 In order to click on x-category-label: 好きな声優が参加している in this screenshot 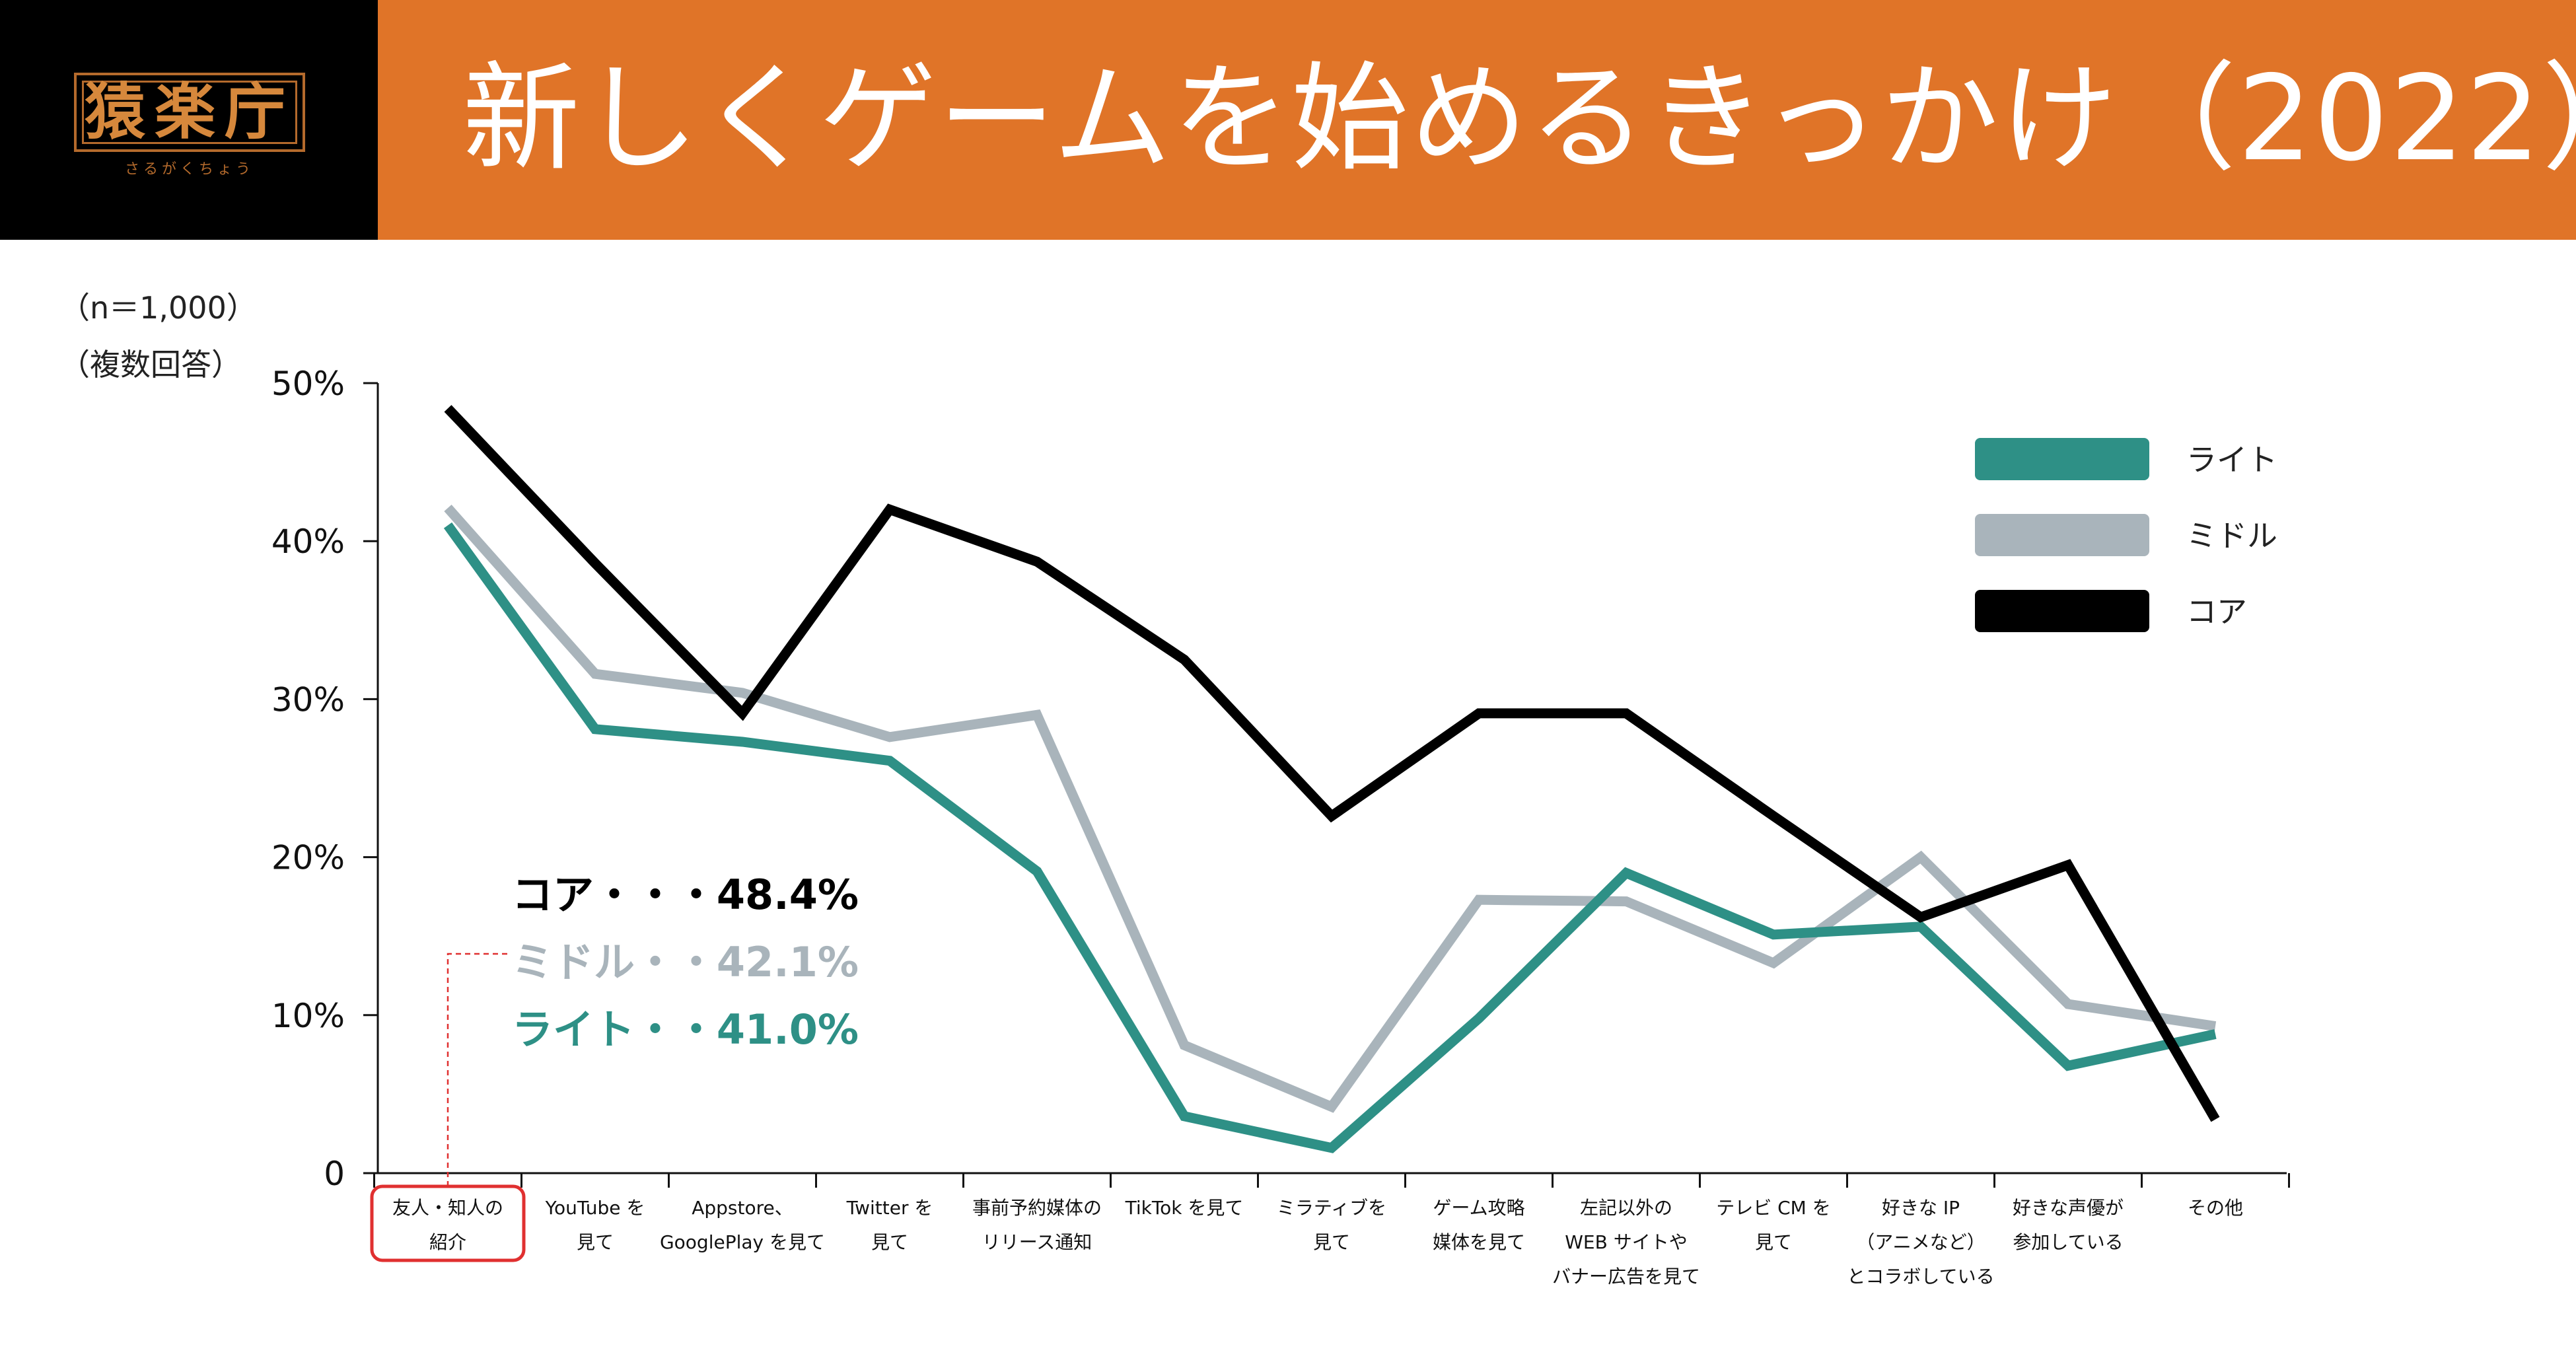, I will do `click(2068, 1225)`.